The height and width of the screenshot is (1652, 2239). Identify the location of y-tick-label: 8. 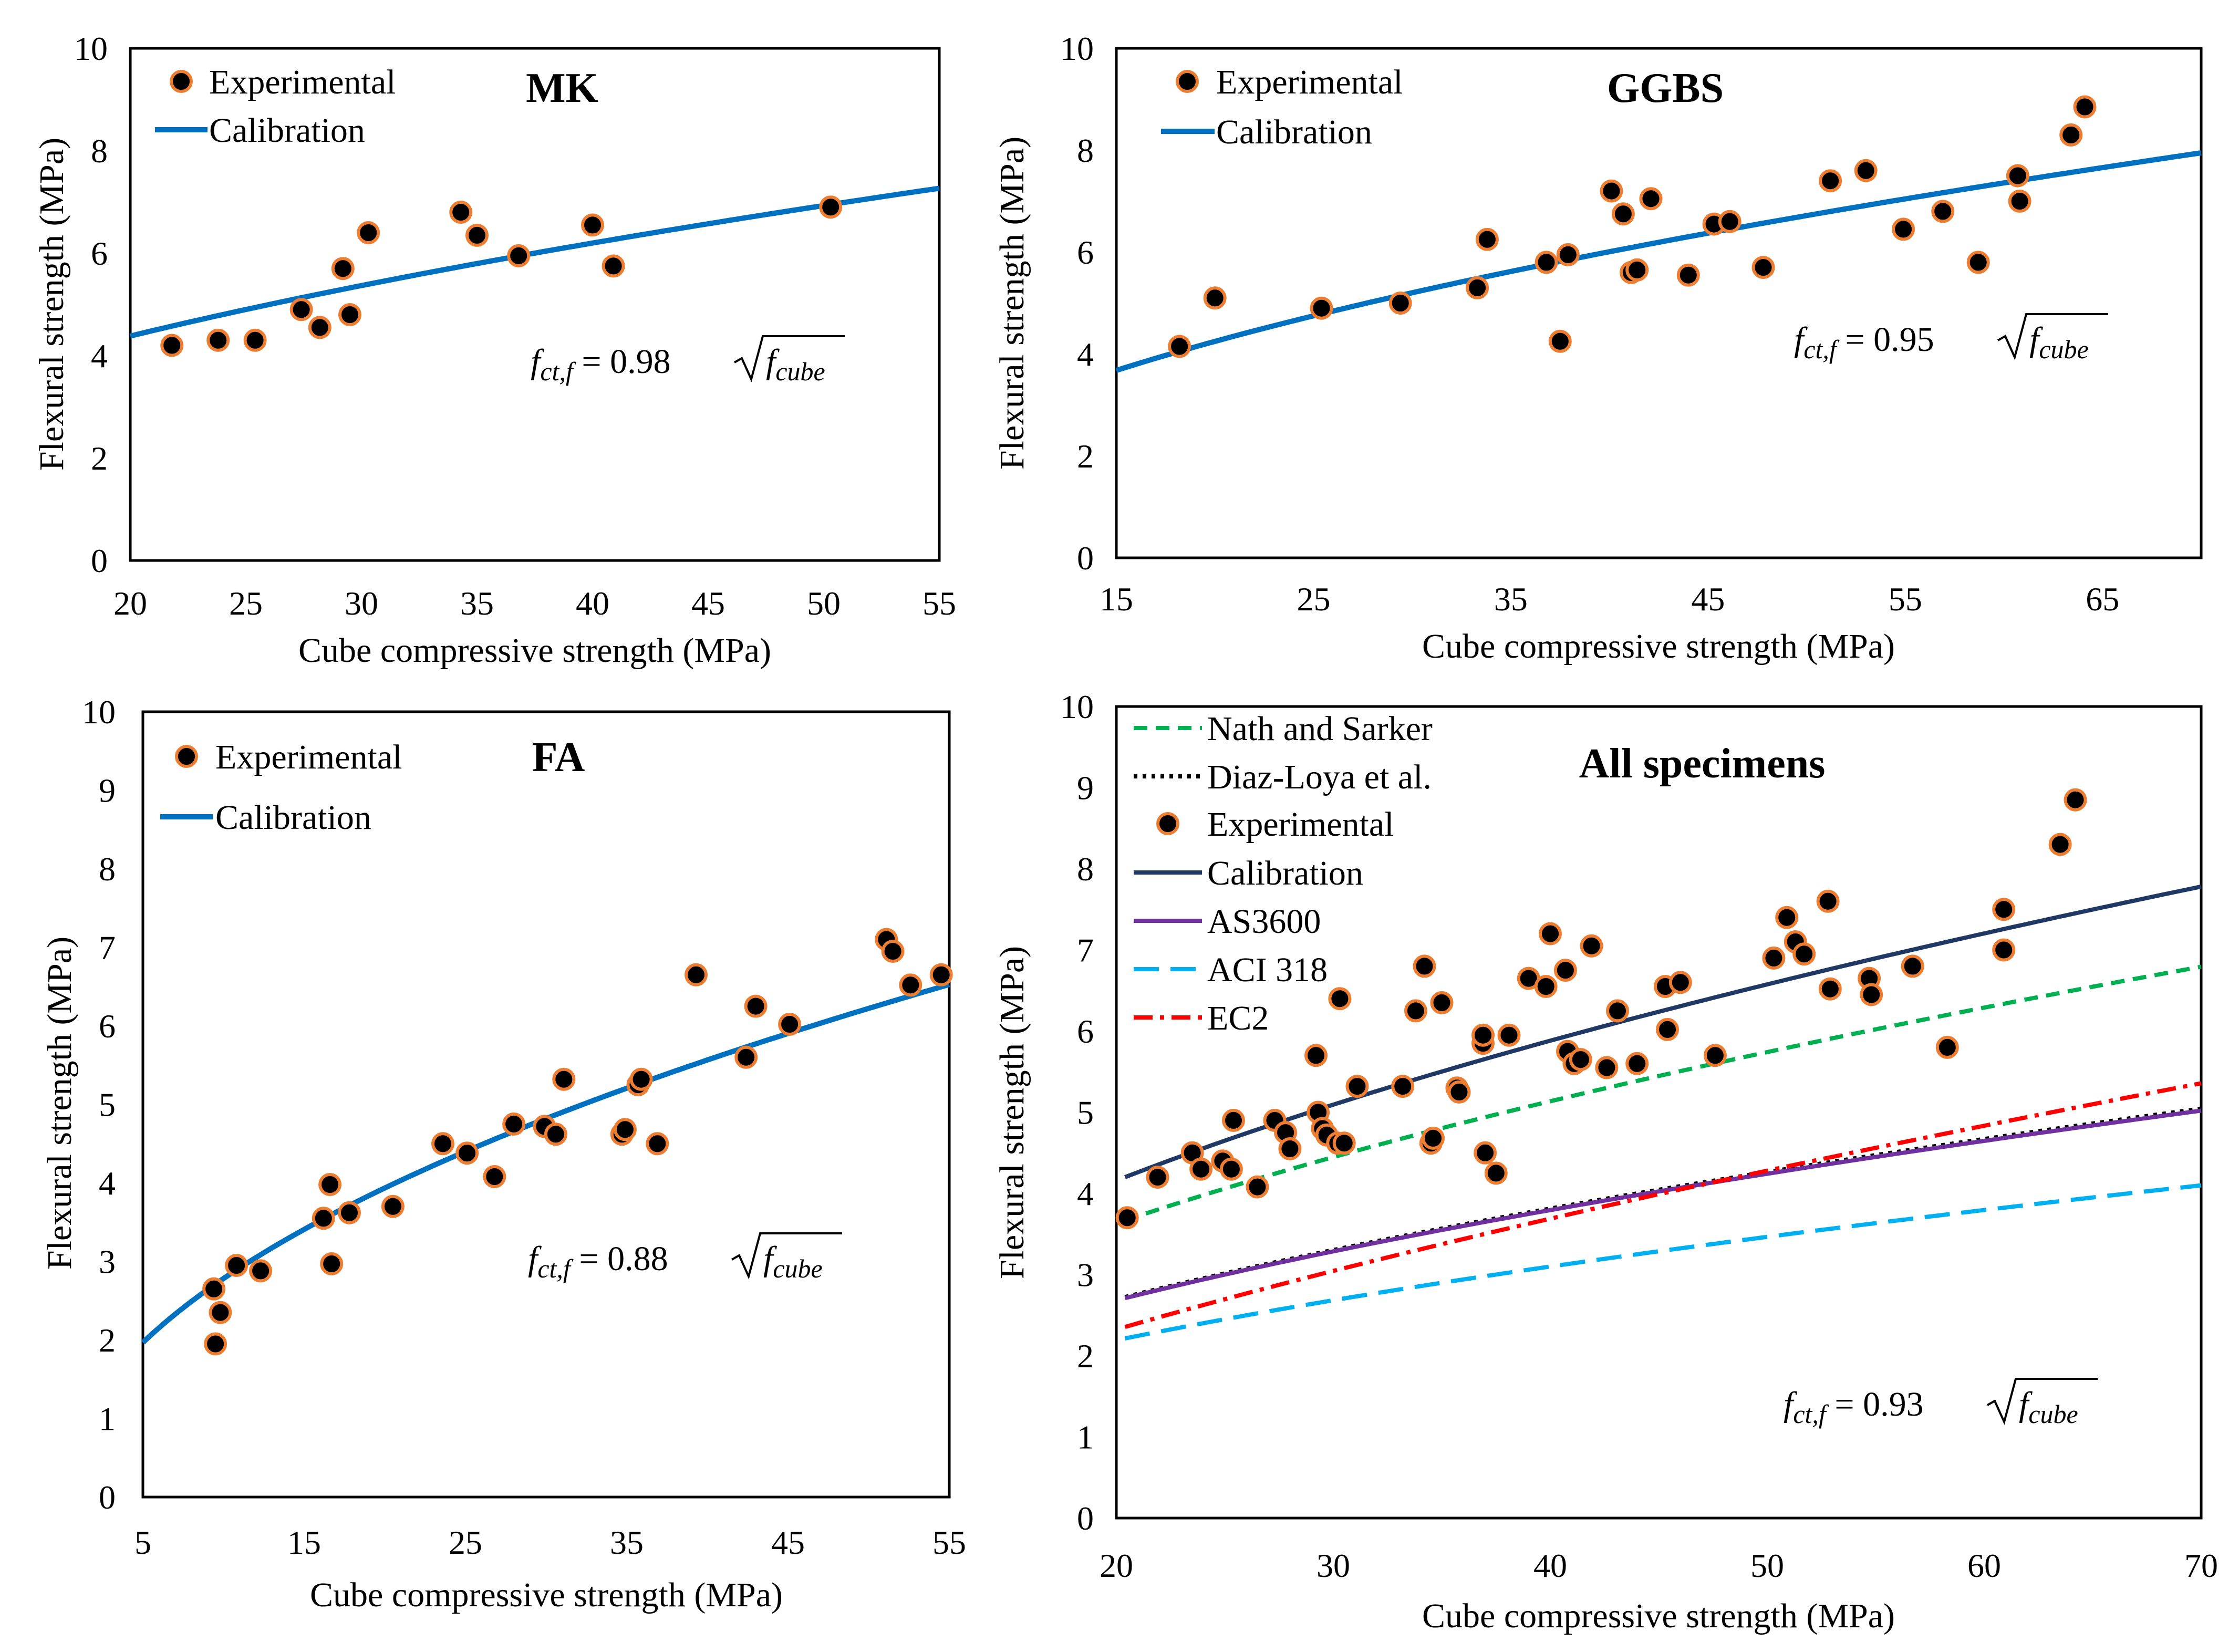
(99, 151).